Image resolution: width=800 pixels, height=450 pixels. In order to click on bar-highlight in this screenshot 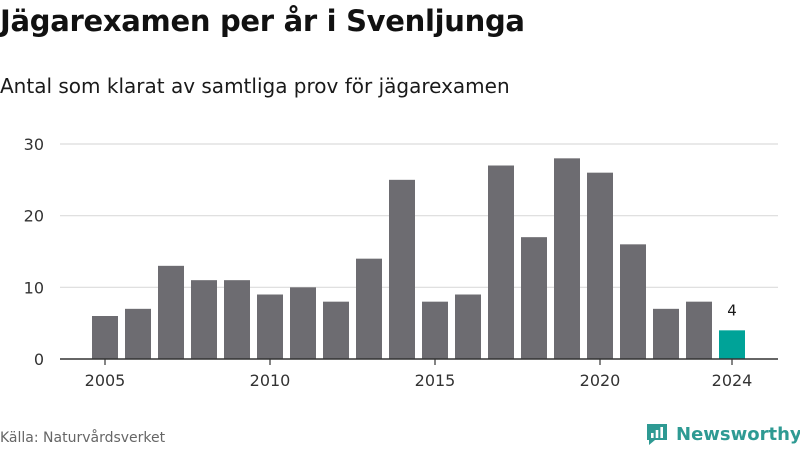, I will do `click(732, 344)`.